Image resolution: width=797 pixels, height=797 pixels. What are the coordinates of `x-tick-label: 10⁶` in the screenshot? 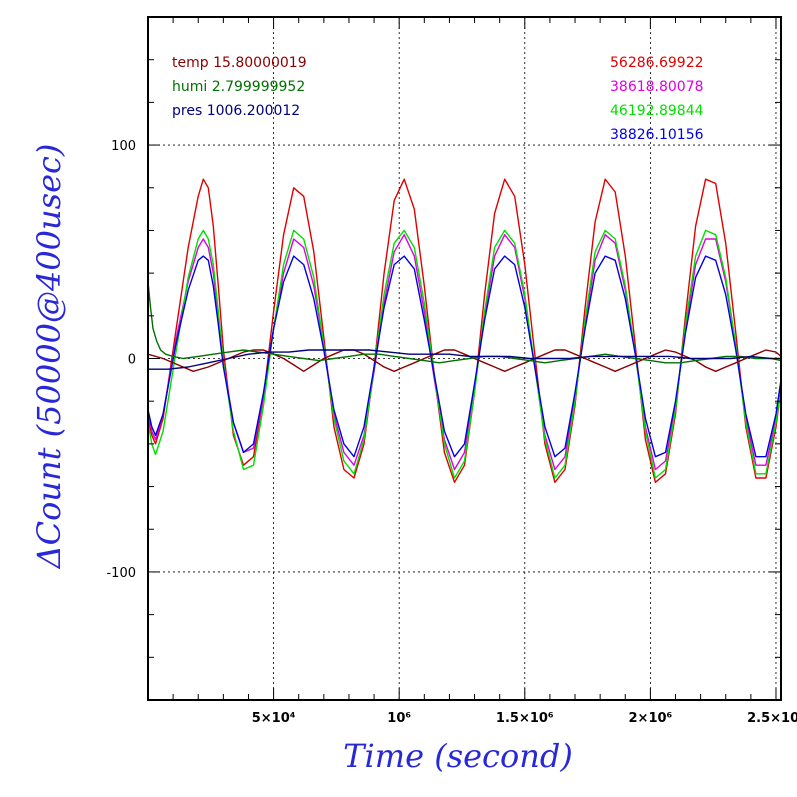 It's located at (399, 718).